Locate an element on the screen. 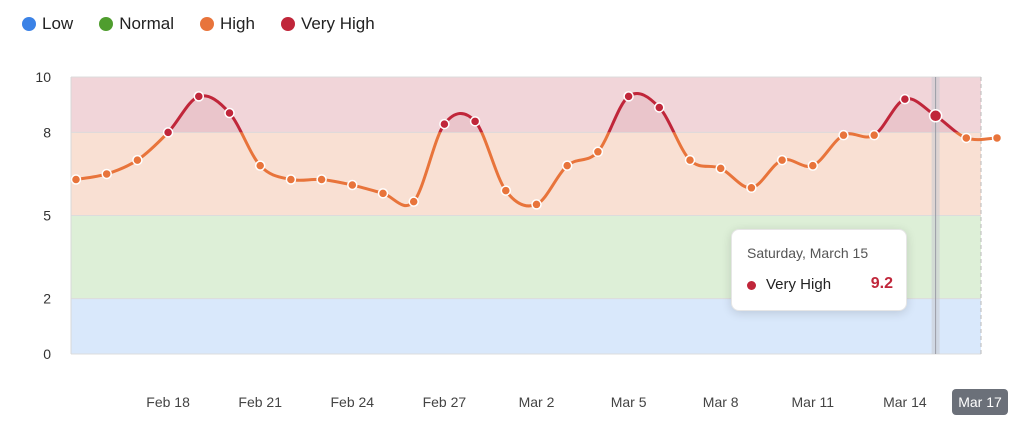  chart-legend: Low Normal High Very High is located at coordinates (211, 24).